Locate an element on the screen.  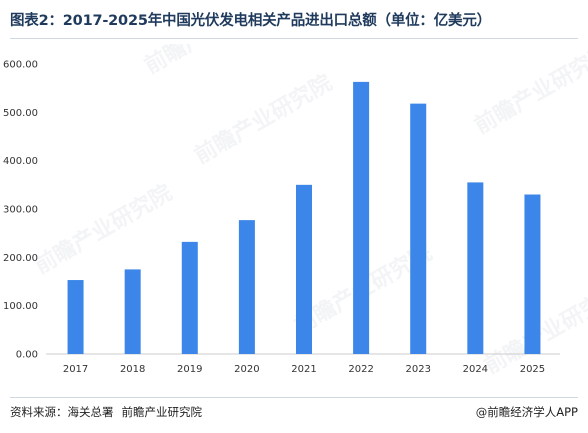
bar-2023 is located at coordinates (418, 228).